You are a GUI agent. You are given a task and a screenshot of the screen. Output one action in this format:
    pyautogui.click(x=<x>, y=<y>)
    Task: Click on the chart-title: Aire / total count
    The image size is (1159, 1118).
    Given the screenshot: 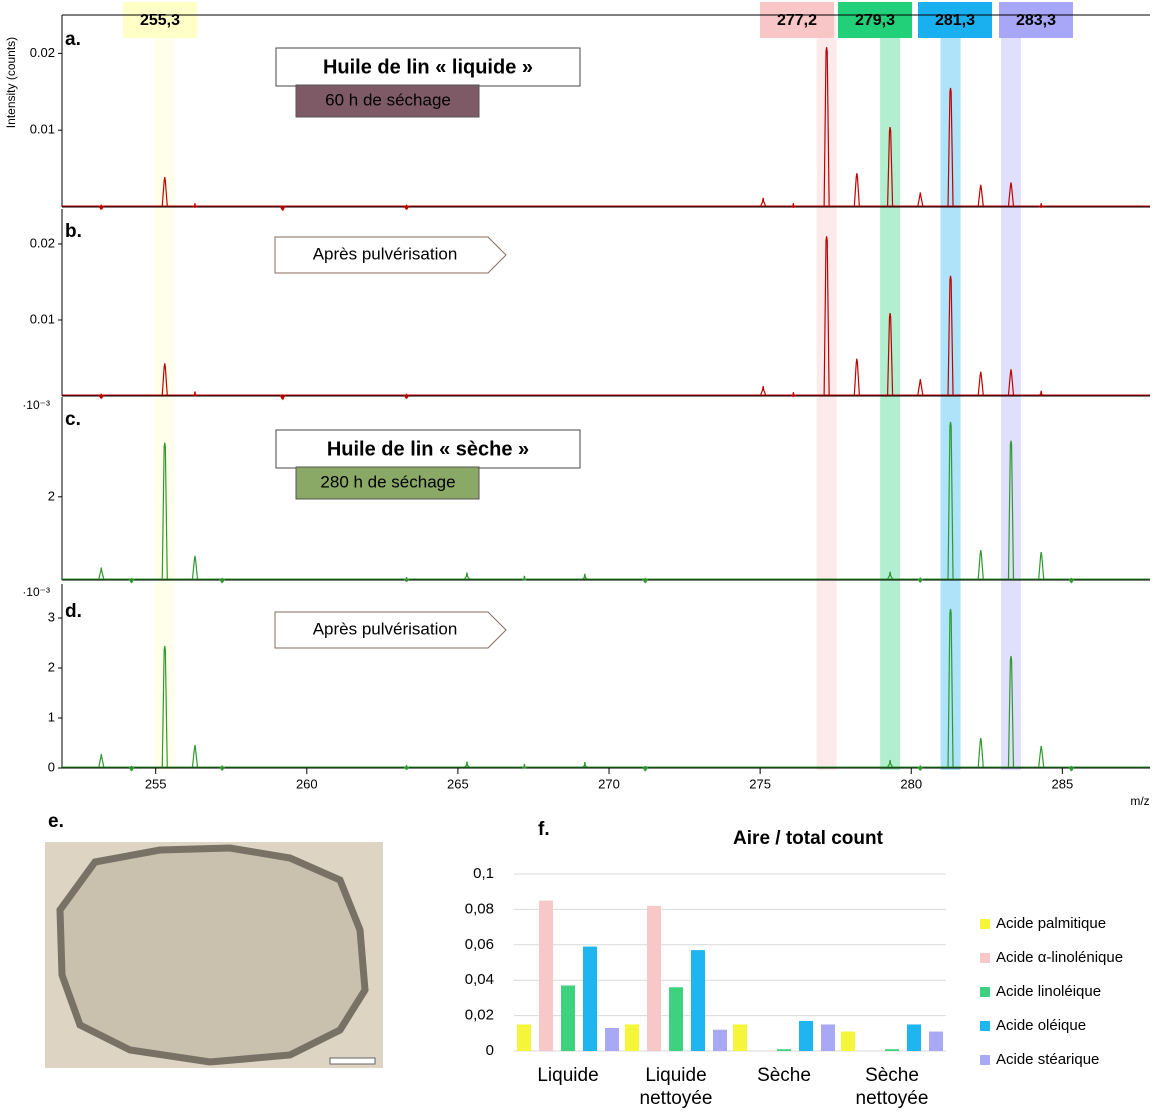 What is the action you would take?
    pyautogui.click(x=808, y=838)
    